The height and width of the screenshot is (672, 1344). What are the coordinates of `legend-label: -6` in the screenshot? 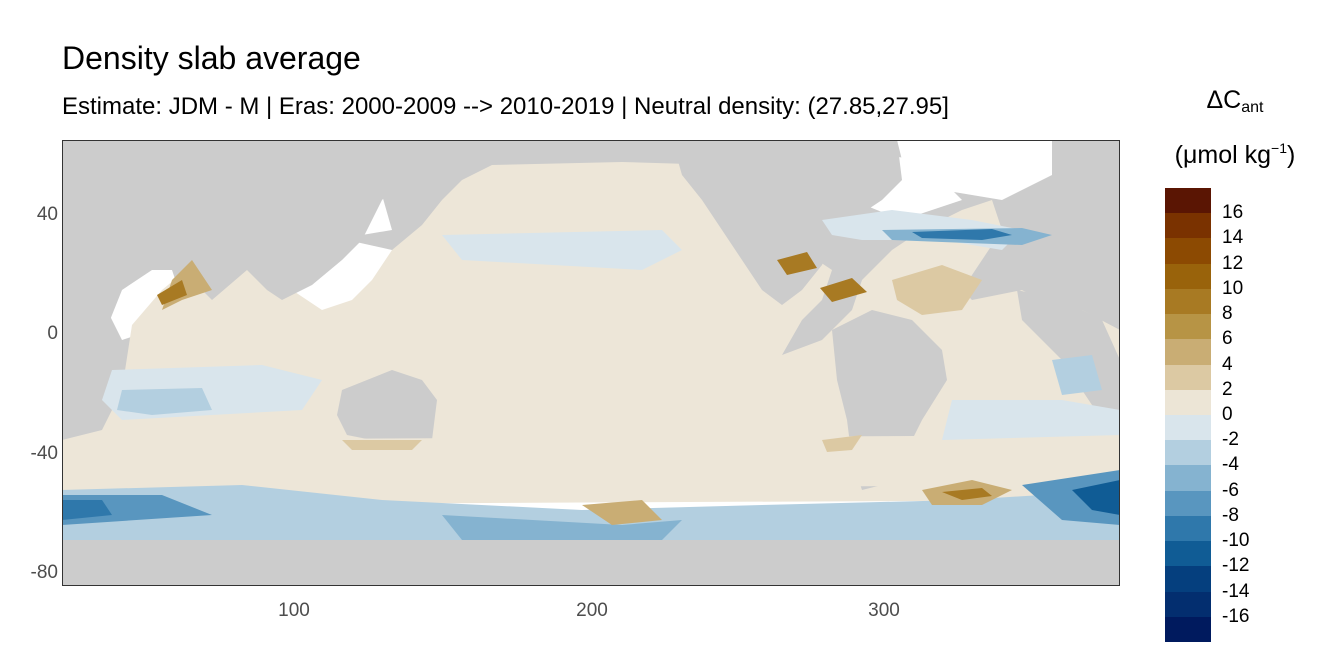 It's located at (1230, 490).